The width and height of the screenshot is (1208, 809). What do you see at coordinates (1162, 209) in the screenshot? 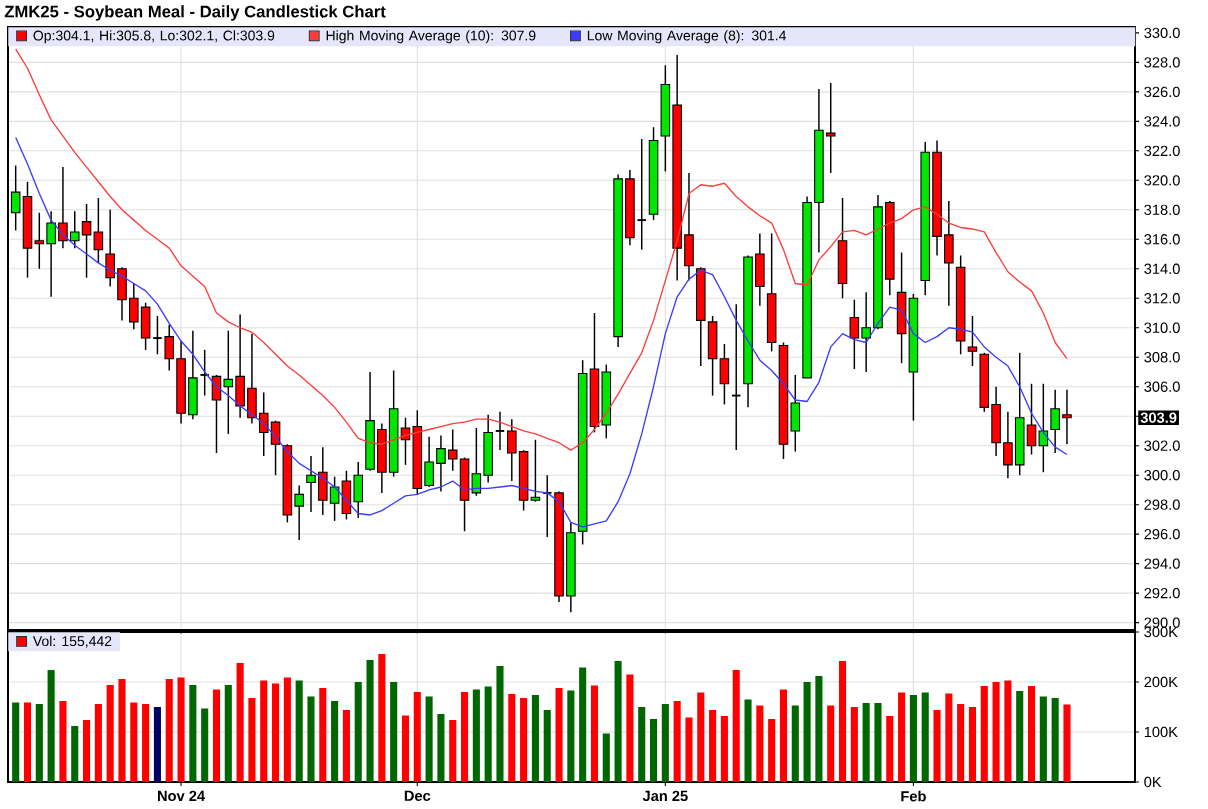
I see `y-tick-label: 318.0` at bounding box center [1162, 209].